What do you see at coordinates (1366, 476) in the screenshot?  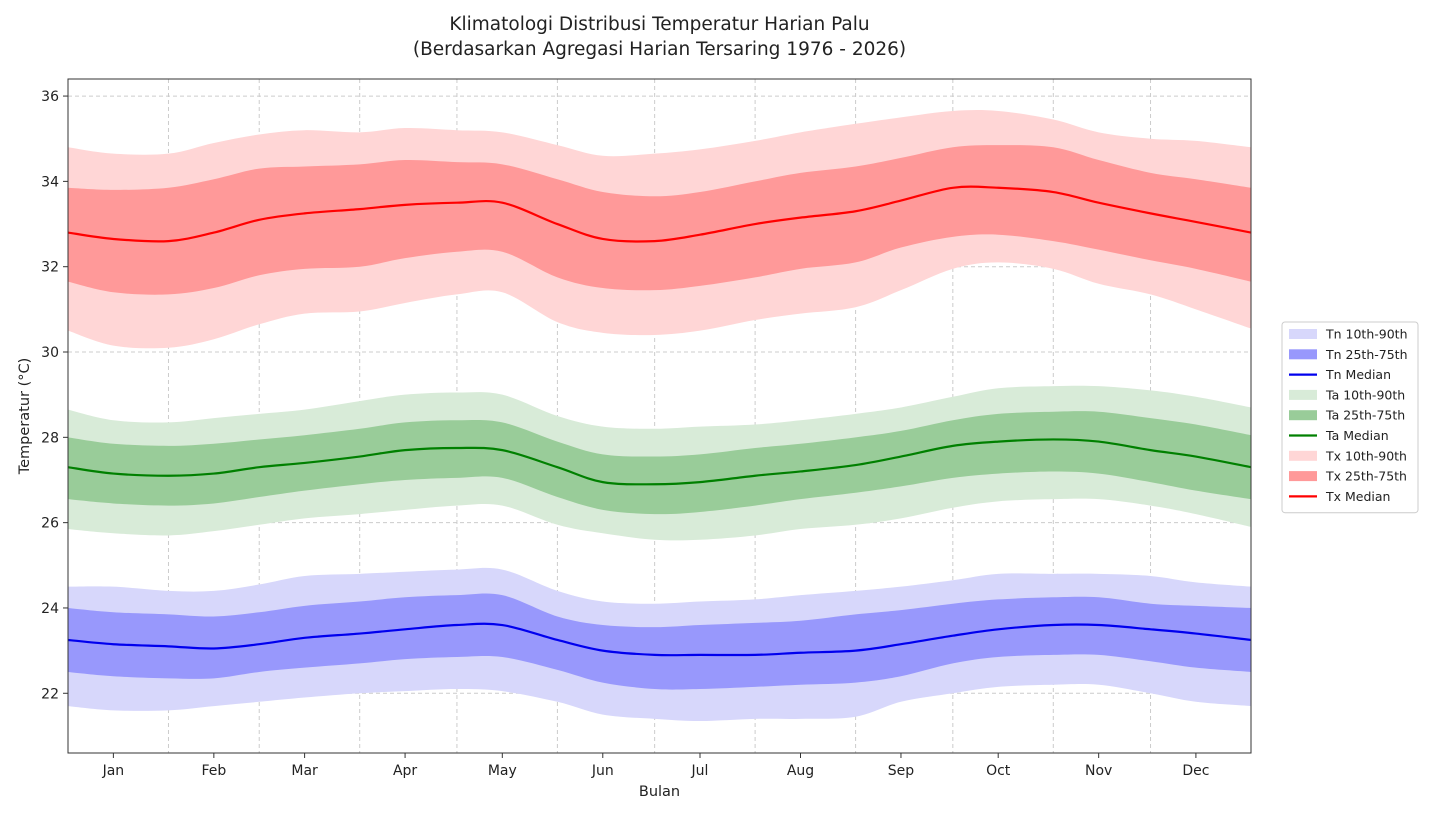 I see `legend-label: Tx 25th-75th` at bounding box center [1366, 476].